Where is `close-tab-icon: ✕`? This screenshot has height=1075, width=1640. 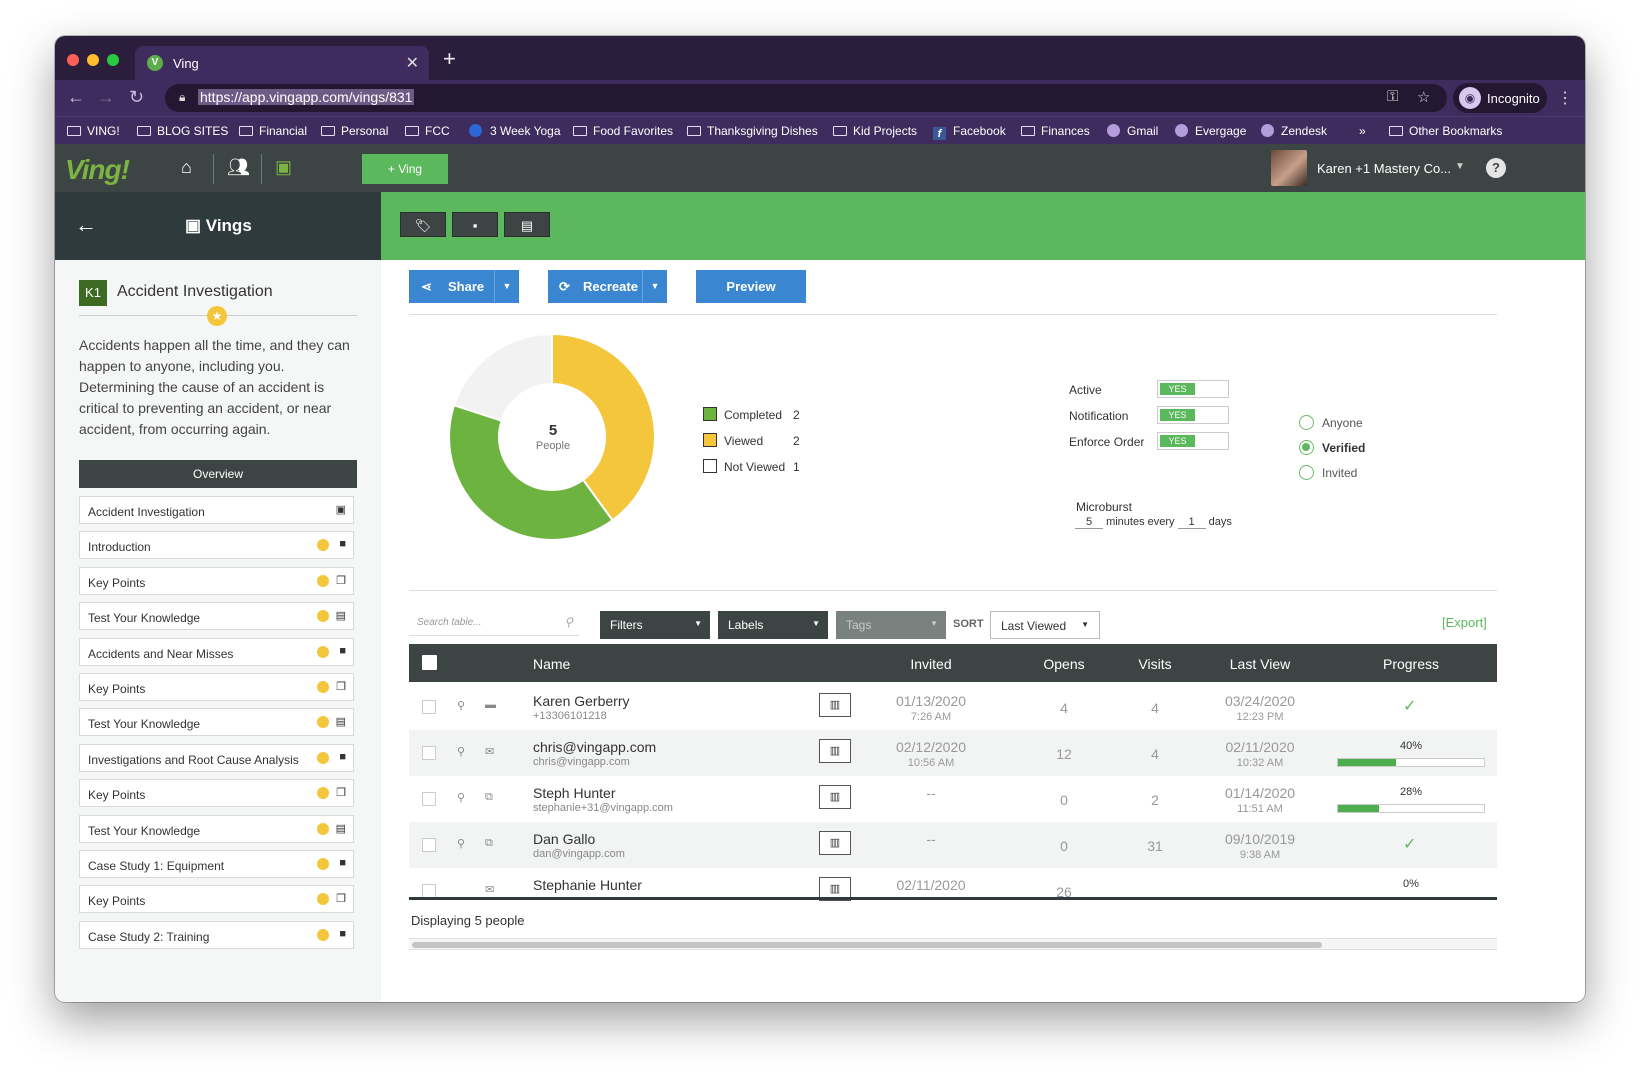 close-tab-icon: ✕ is located at coordinates (412, 63).